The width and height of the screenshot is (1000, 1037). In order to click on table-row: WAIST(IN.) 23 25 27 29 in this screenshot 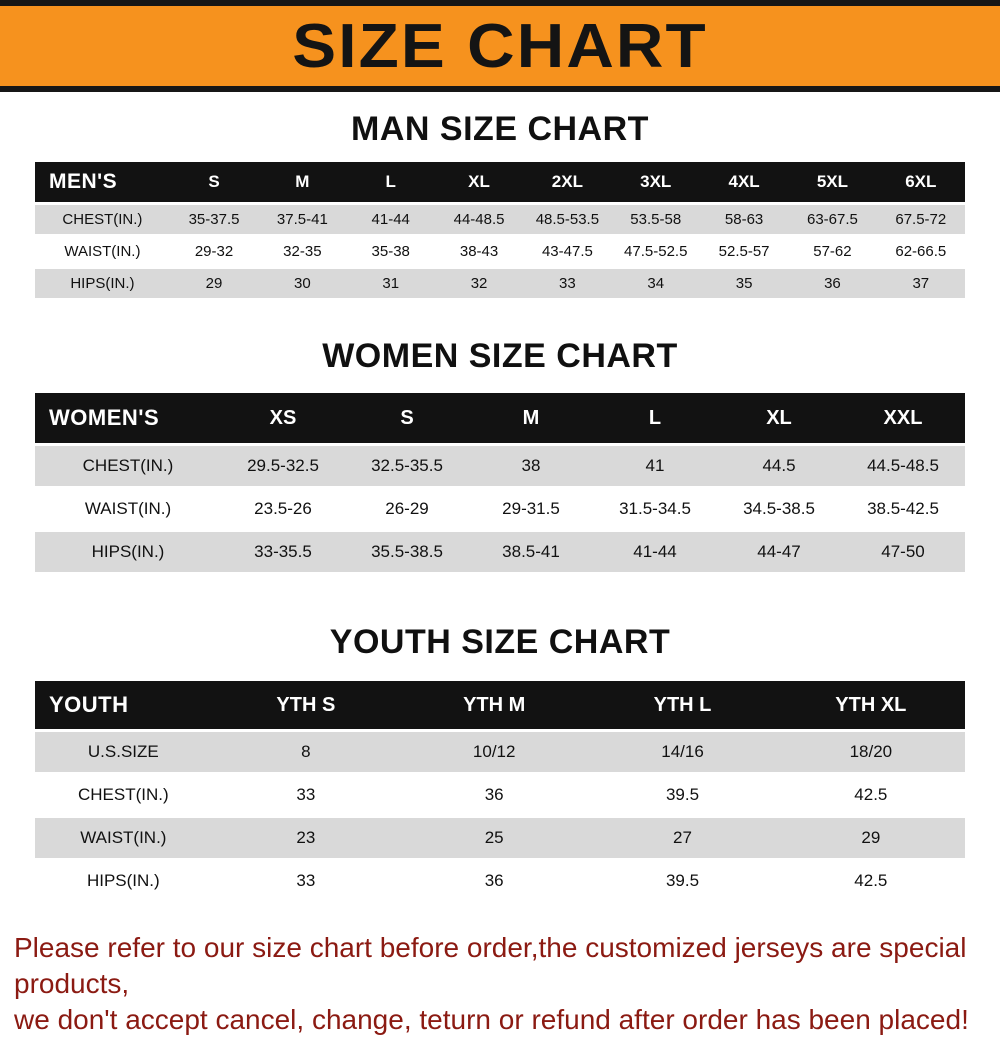, I will do `click(500, 838)`.